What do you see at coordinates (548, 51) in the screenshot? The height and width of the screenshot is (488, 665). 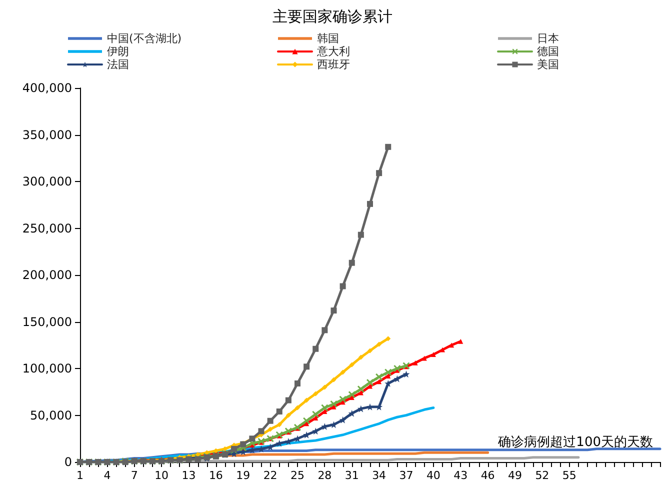 I see `legend-label: 德国` at bounding box center [548, 51].